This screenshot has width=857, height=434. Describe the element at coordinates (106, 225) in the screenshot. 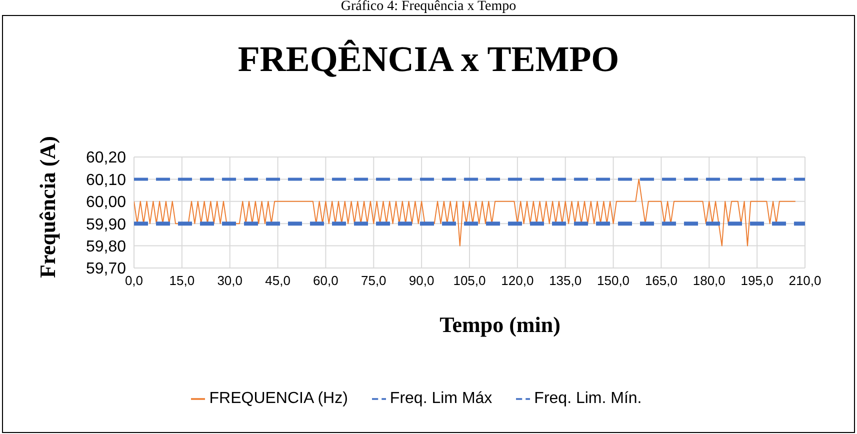

I see `y-tick-label: 59,90` at that location.